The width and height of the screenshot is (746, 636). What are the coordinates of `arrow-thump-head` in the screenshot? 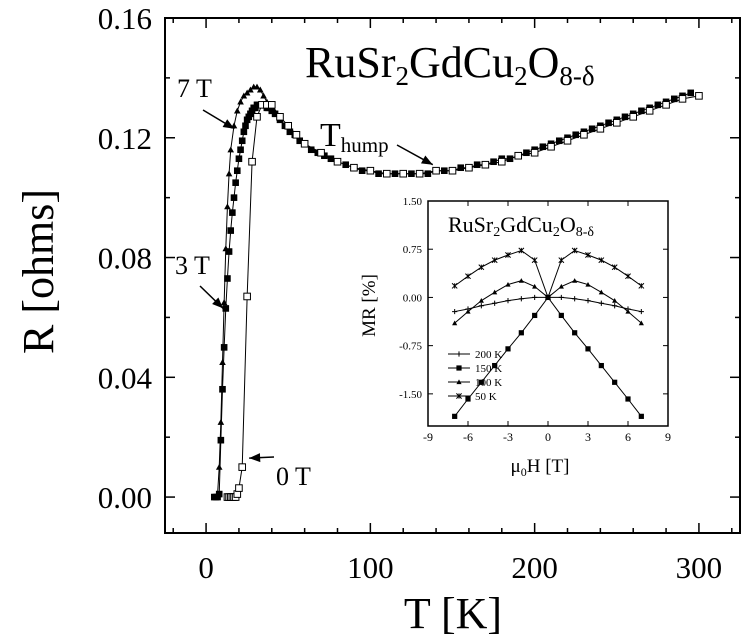 It's located at (426, 160).